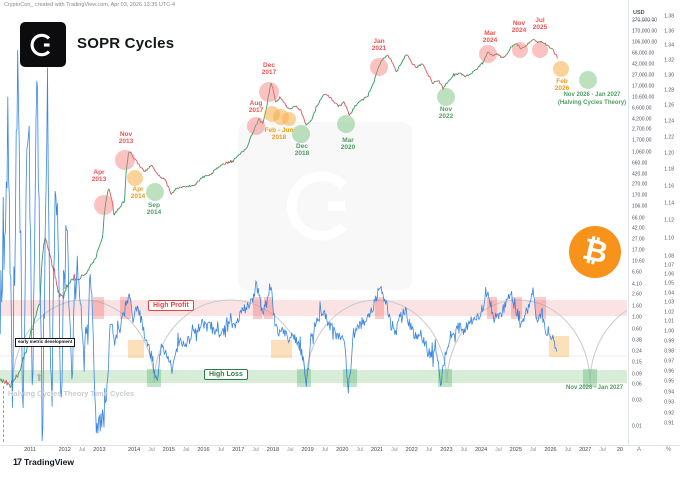 The image size is (680, 477). I want to click on price-tick: 0.38, so click(637, 340).